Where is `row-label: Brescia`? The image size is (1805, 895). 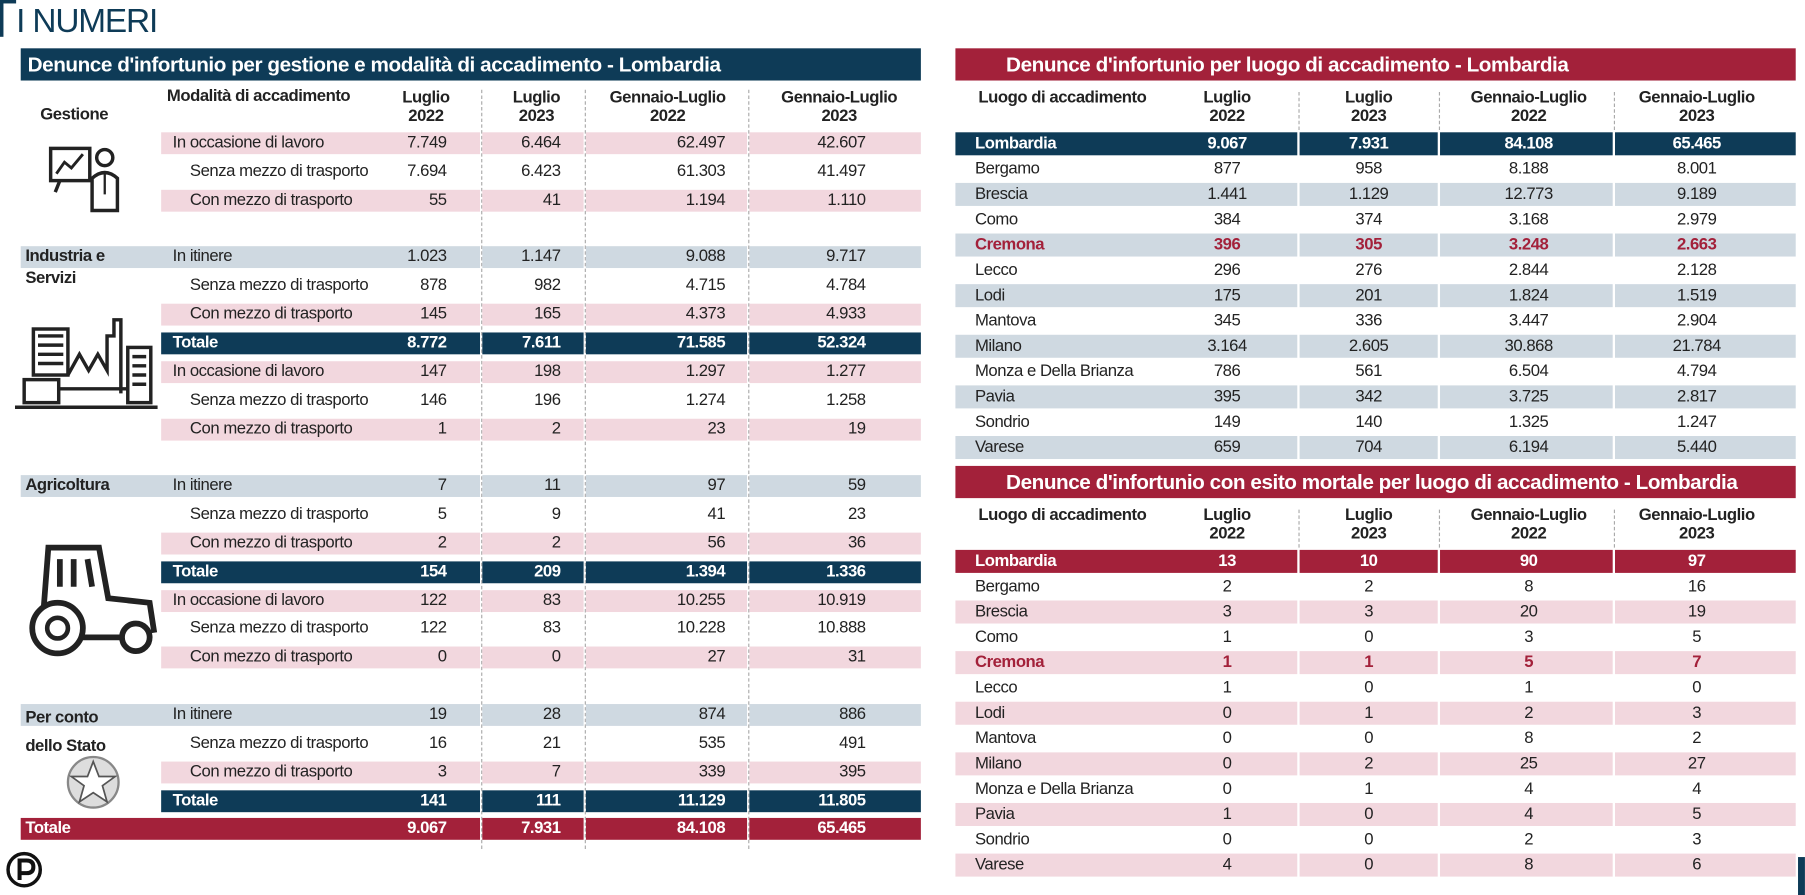 row-label: Brescia is located at coordinates (1001, 612).